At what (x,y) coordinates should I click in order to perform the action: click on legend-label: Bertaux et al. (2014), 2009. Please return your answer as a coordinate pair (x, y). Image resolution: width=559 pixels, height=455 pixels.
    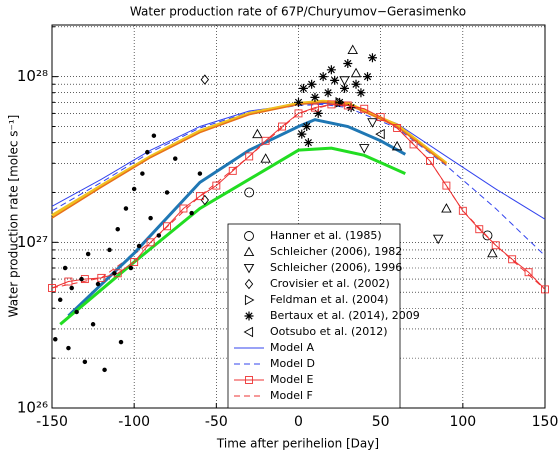
    Looking at the image, I should click on (345, 315).